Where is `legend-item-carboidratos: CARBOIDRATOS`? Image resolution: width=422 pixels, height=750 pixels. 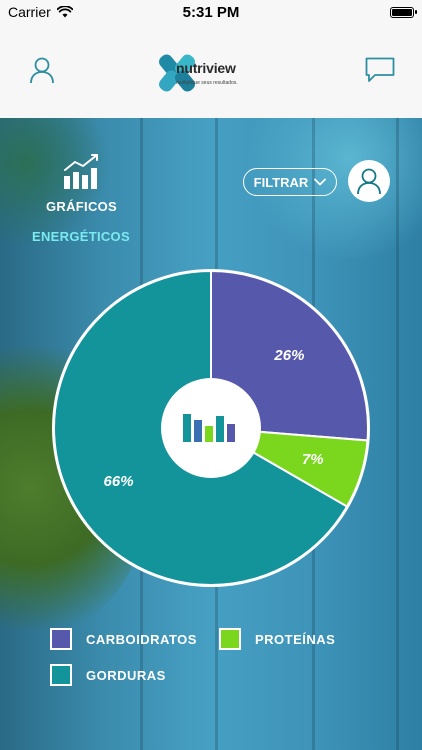 legend-item-carboidratos: CARBOIDRATOS is located at coordinates (123, 639).